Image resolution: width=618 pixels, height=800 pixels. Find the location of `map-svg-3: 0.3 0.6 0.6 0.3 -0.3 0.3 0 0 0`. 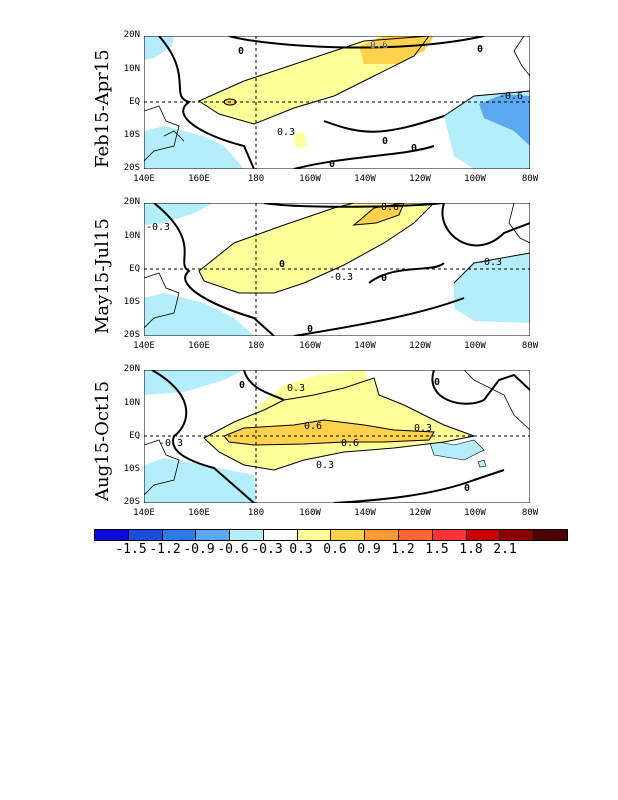

map-svg-3: 0.3 0.6 0.6 0.3 -0.3 0.3 0 0 0 is located at coordinates (337, 436).